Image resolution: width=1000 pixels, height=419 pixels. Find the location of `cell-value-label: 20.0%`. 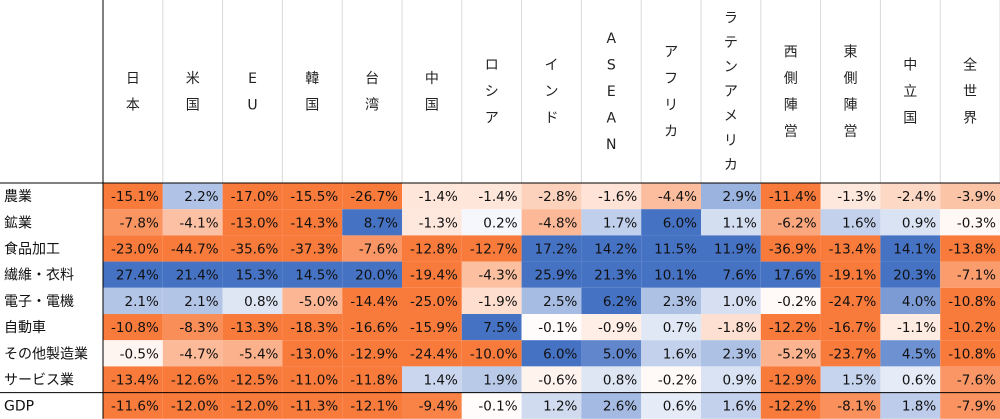

cell-value-label: 20.0% is located at coordinates (376, 276).